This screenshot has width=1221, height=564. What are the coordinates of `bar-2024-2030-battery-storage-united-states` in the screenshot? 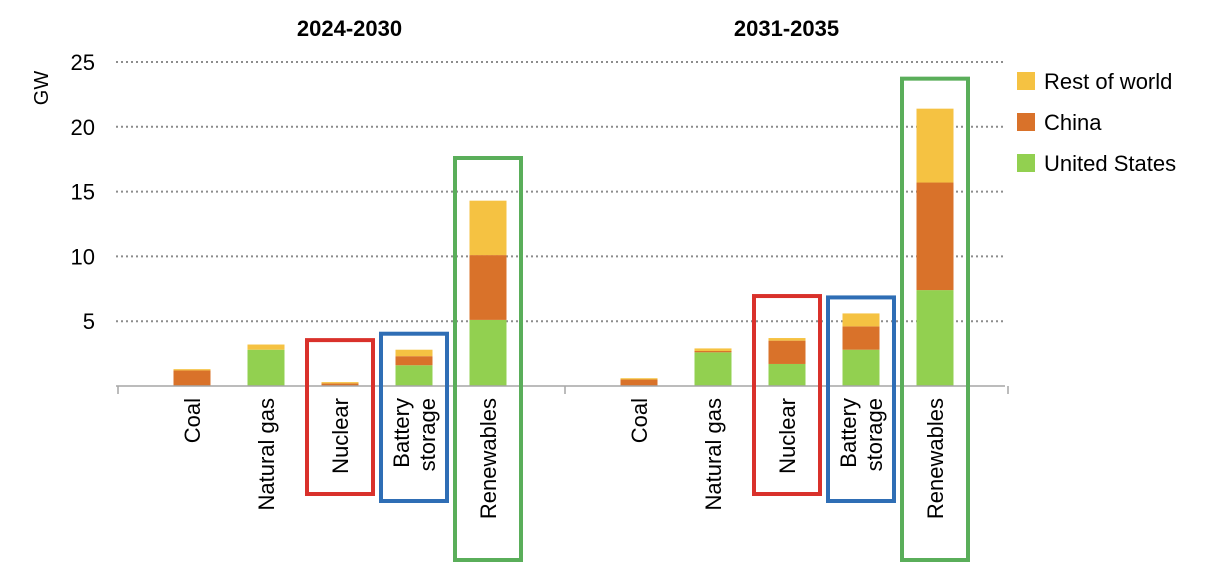 It's located at (414, 375).